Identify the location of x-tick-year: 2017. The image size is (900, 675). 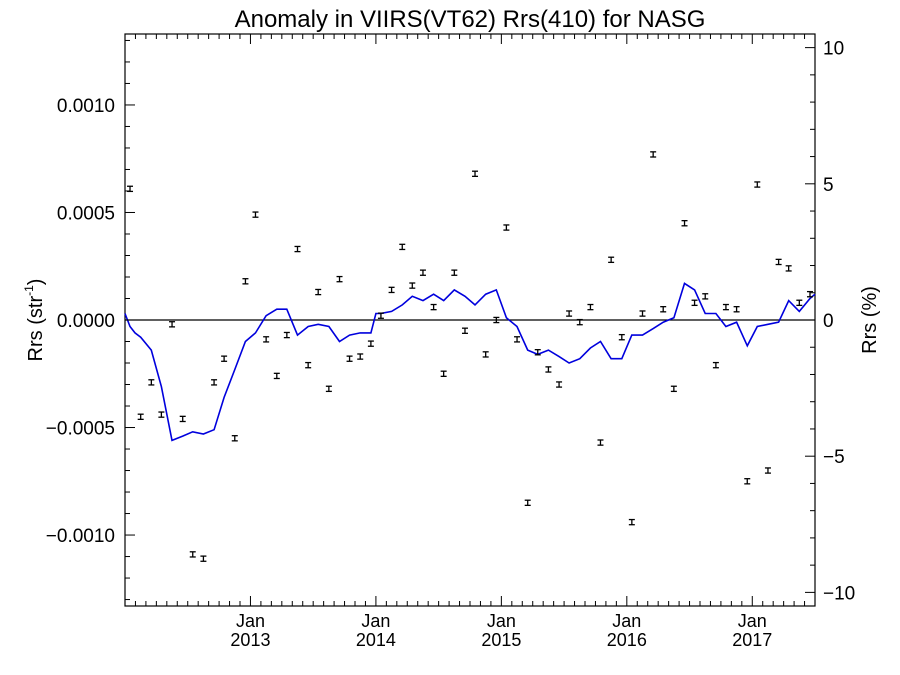
(752, 640).